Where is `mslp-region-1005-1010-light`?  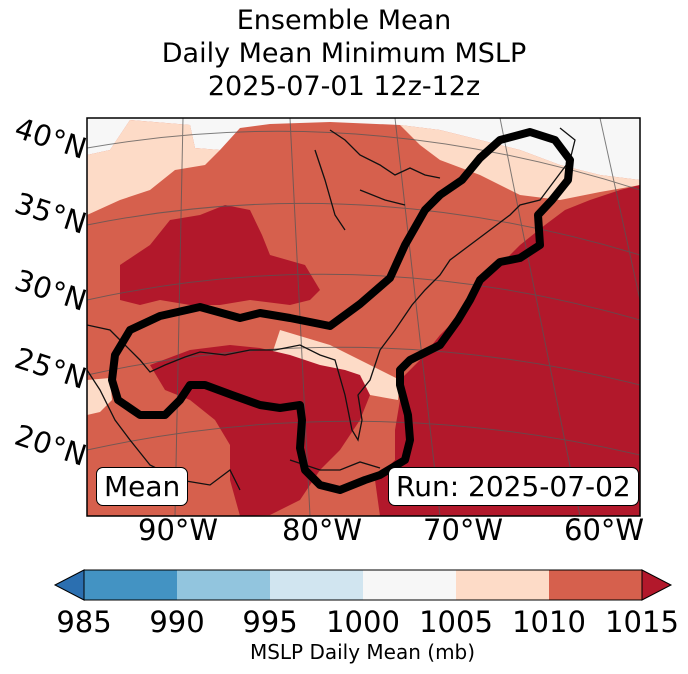 mslp-region-1005-1010-light is located at coordinates (153, 167).